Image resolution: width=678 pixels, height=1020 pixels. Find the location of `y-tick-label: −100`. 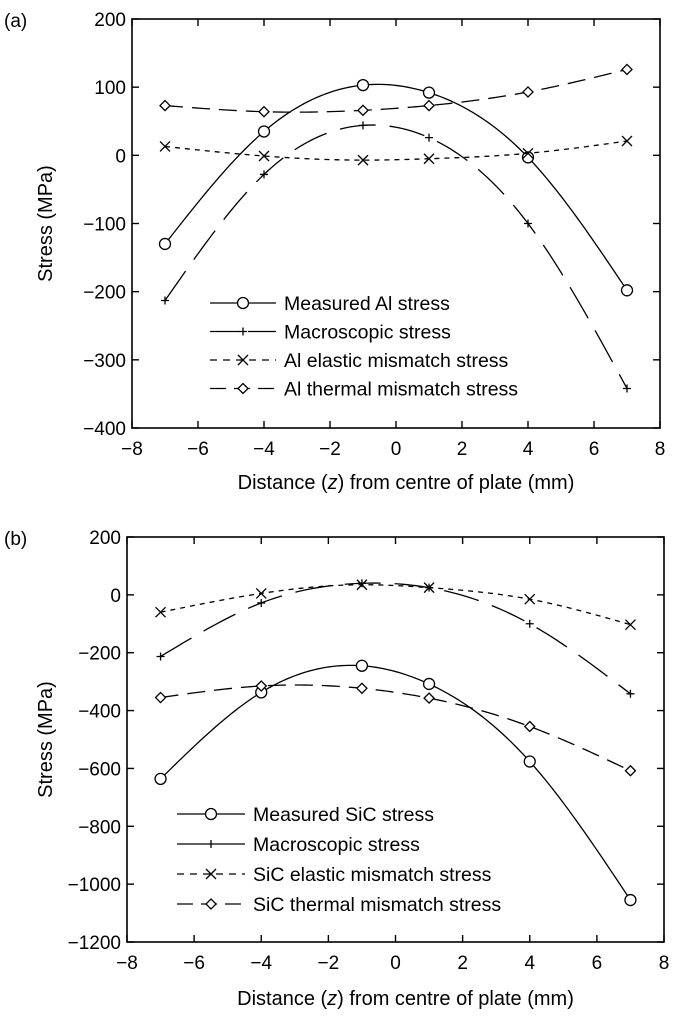

y-tick-label: −100 is located at coordinates (104, 225).